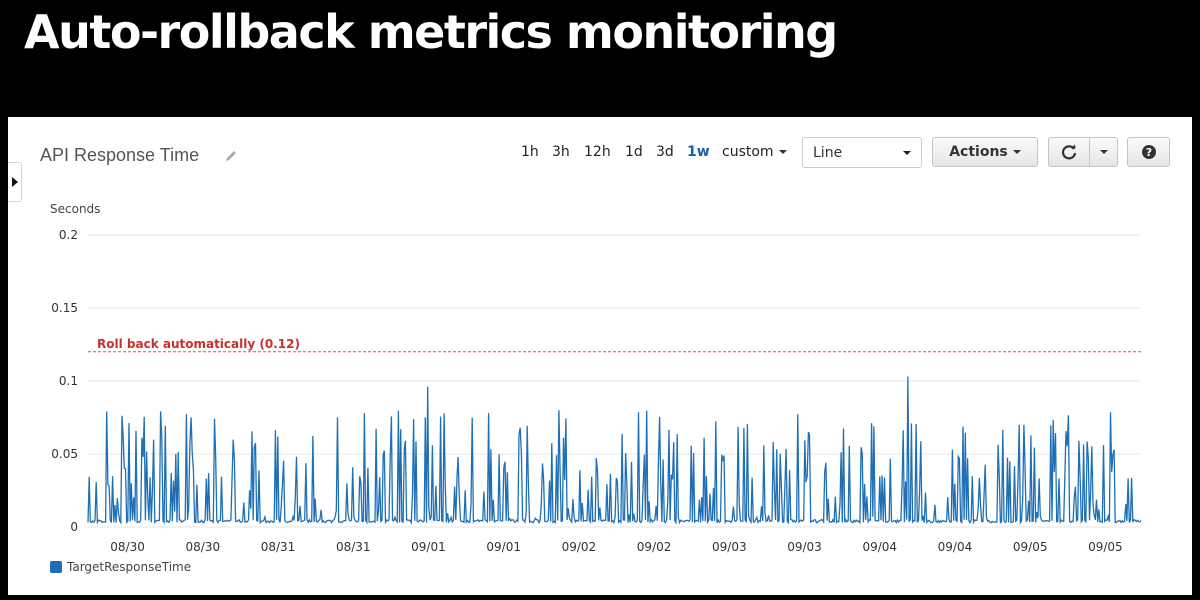 The height and width of the screenshot is (600, 1200). What do you see at coordinates (68, 235) in the screenshot?
I see `y-tick-label: 0.2` at bounding box center [68, 235].